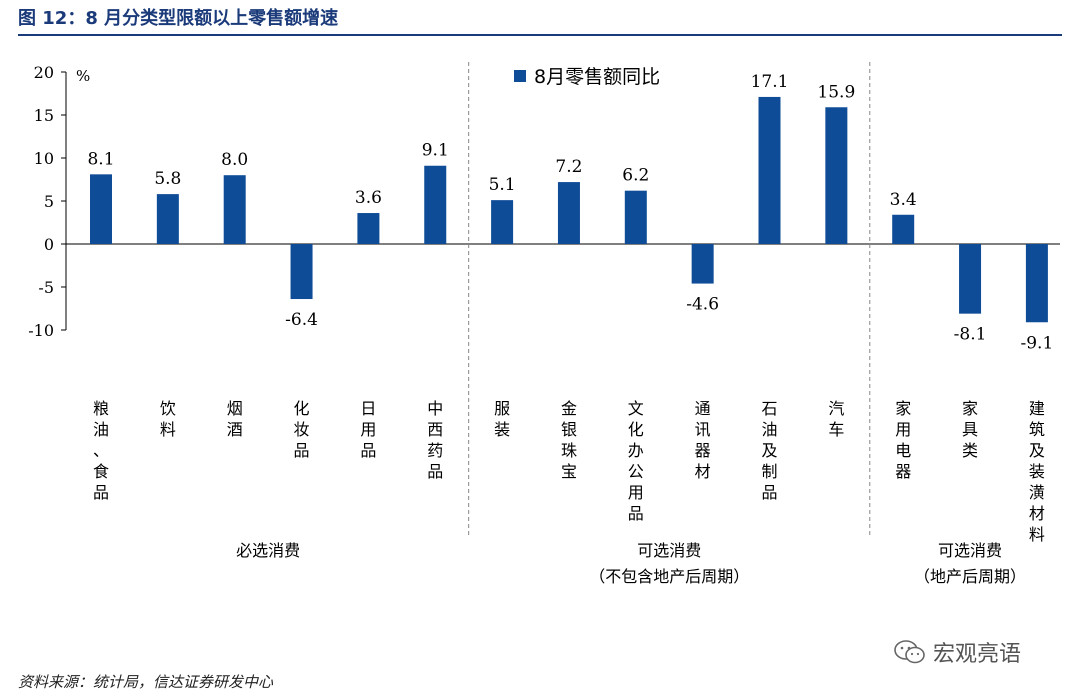 This screenshot has width=1080, height=699. I want to click on group-label: 可选消费, so click(669, 550).